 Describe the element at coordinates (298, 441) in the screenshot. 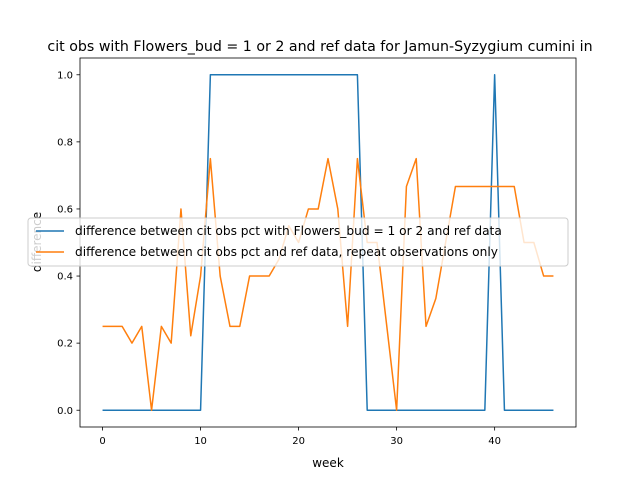

I see `x-tick-label: 20` at that location.